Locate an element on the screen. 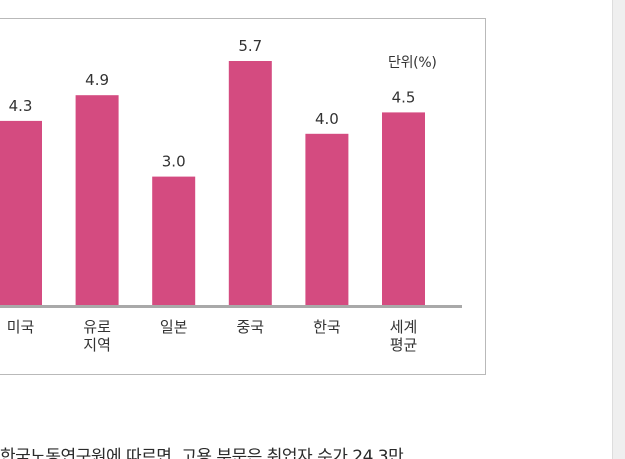 Image resolution: width=625 pixels, height=459 pixels. unit-label: 단위(%) is located at coordinates (412, 63).